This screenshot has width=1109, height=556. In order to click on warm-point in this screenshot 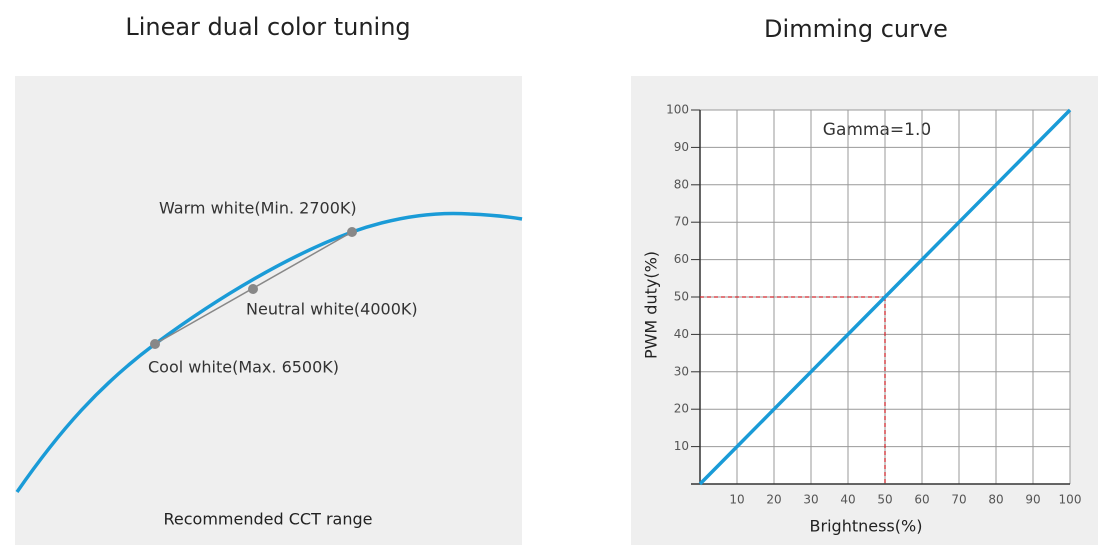, I will do `click(352, 232)`.